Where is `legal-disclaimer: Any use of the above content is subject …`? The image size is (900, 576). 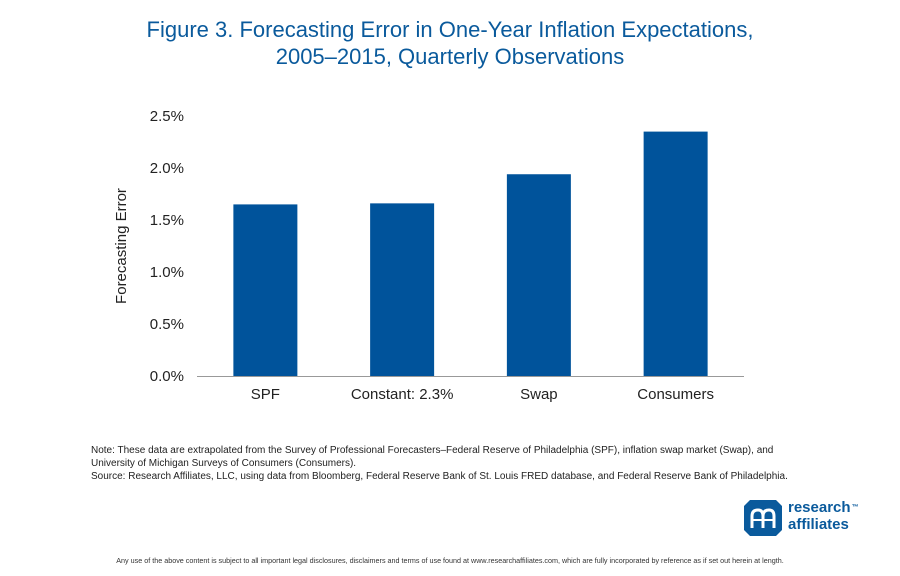 legal-disclaimer: Any use of the above content is subject … is located at coordinates (450, 560).